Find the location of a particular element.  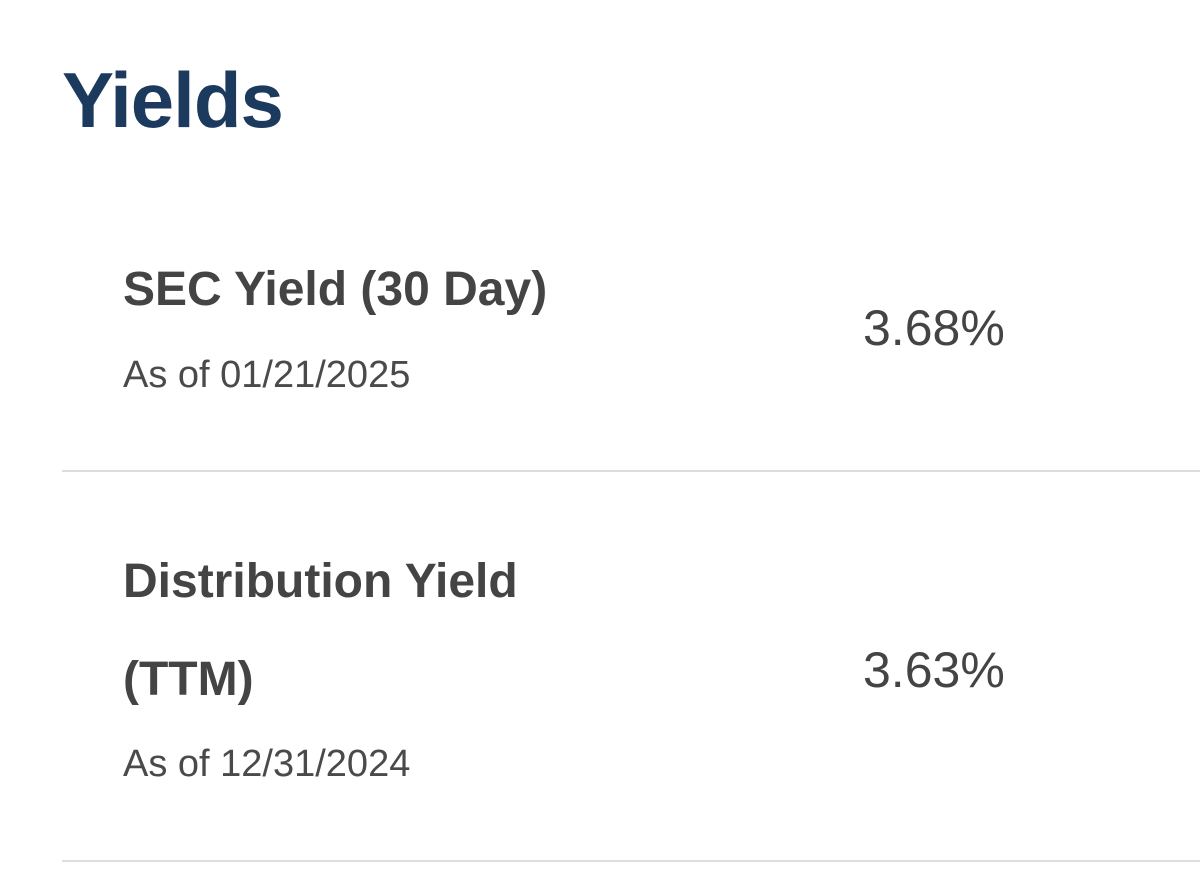

row-label: Distribution Yield (TTM) is located at coordinates (320, 630).